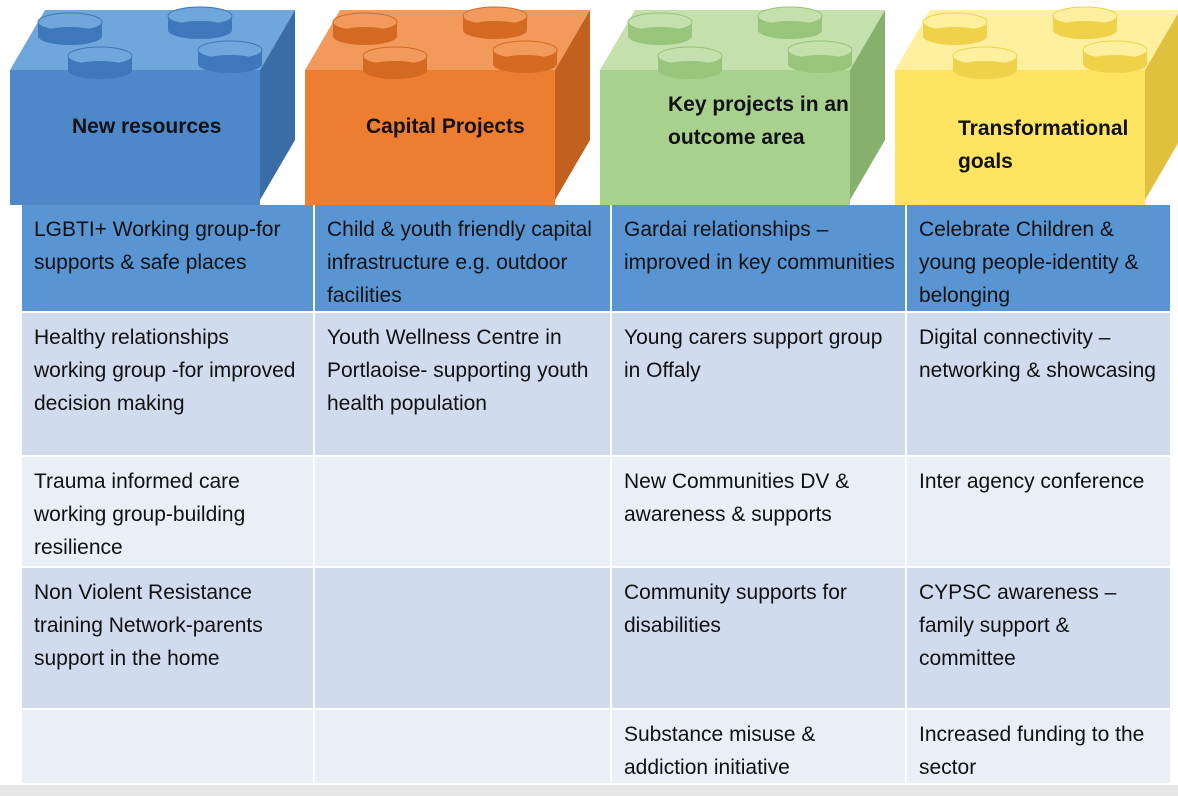 This screenshot has width=1178, height=796. Describe the element at coordinates (1039, 512) in the screenshot. I see `table-cell: Inter agency conference` at that location.